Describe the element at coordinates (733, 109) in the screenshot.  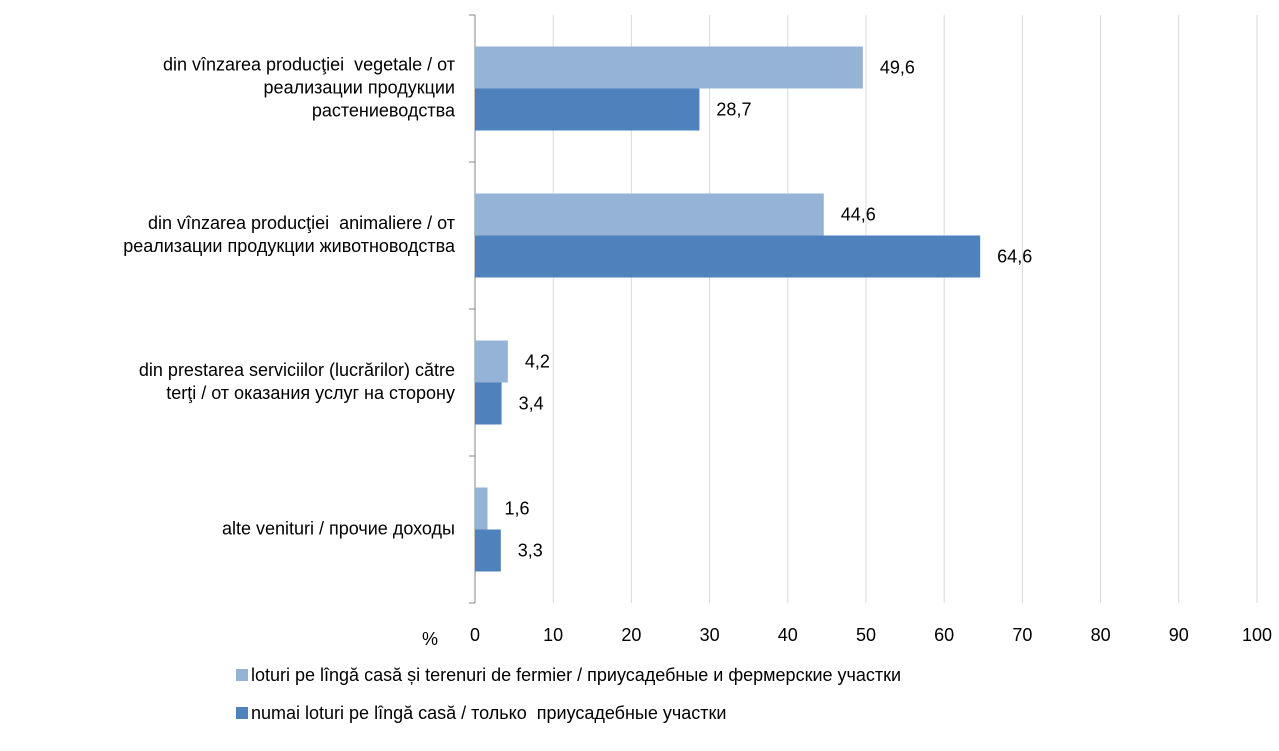
I see `data-label: 28,7` at that location.